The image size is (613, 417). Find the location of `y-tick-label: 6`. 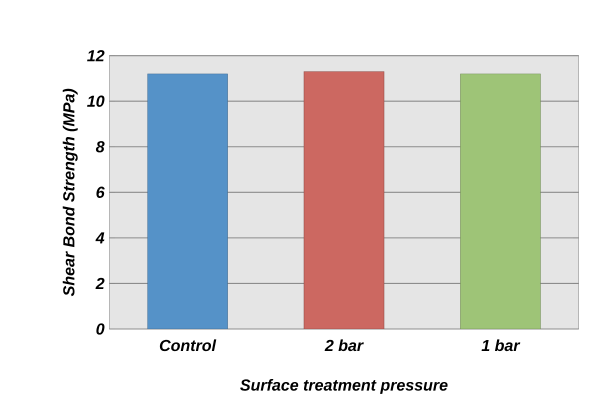

y-tick-label: 6 is located at coordinates (100, 192).